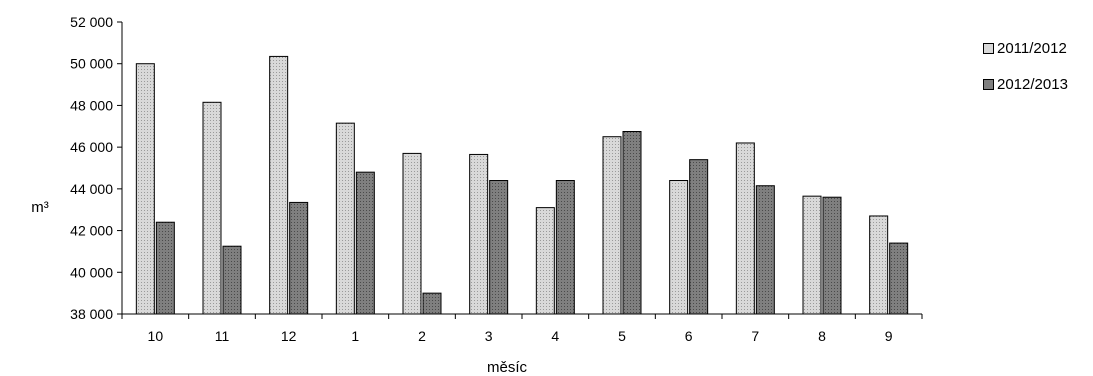  I want to click on x-tick-label-5: 5, so click(622, 336).